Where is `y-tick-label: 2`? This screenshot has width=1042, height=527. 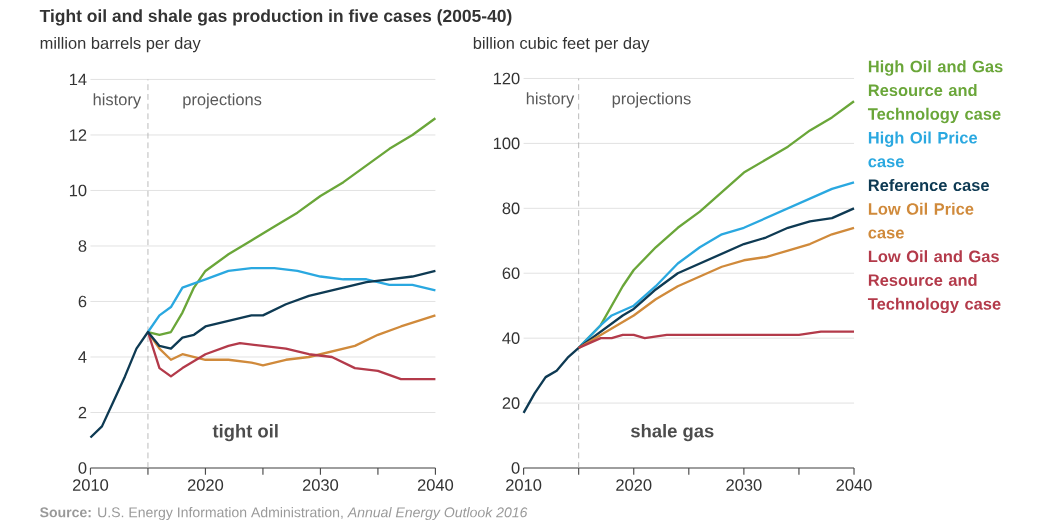 y-tick-label: 2 is located at coordinates (82, 412).